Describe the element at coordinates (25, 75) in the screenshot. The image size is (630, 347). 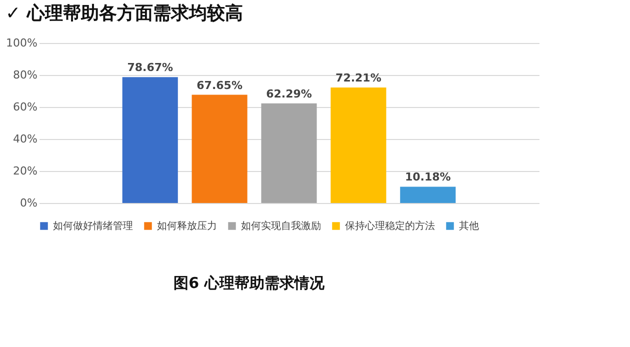
I see `y-tick-label: 80%` at that location.